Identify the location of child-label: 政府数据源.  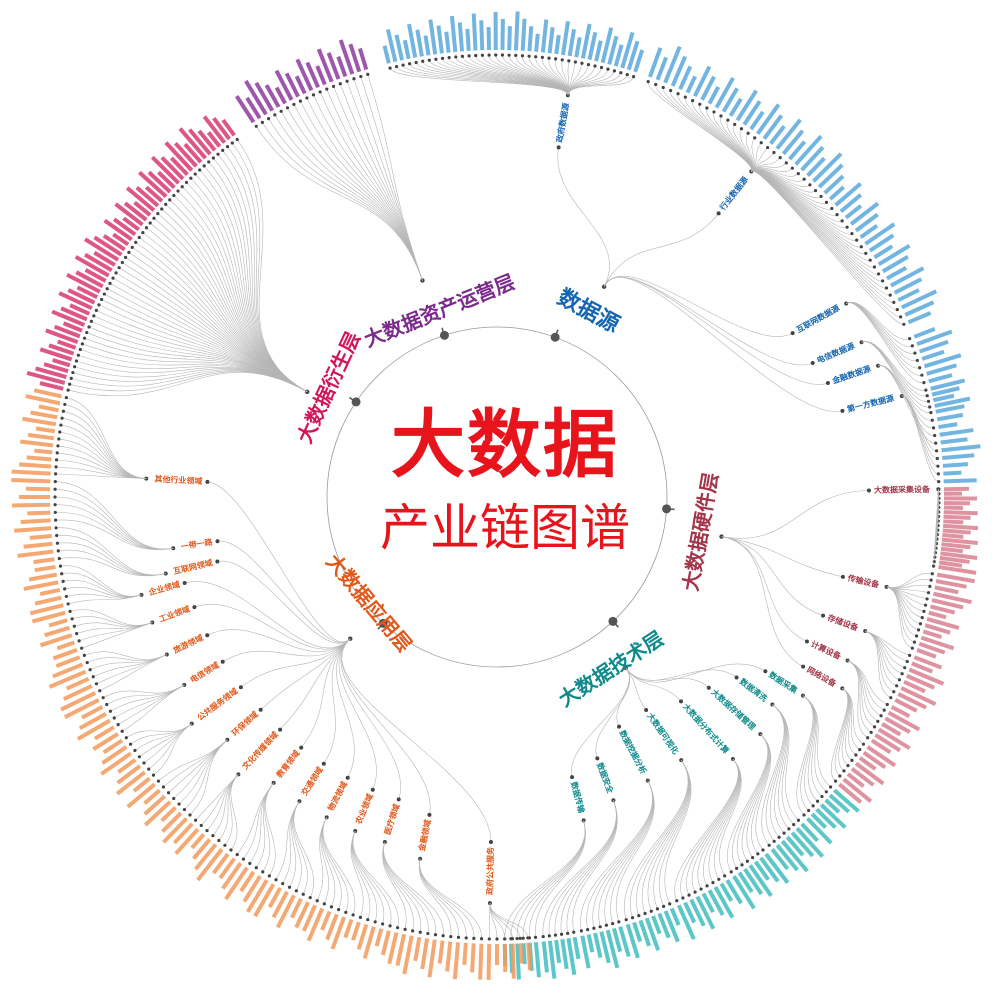
(562, 122).